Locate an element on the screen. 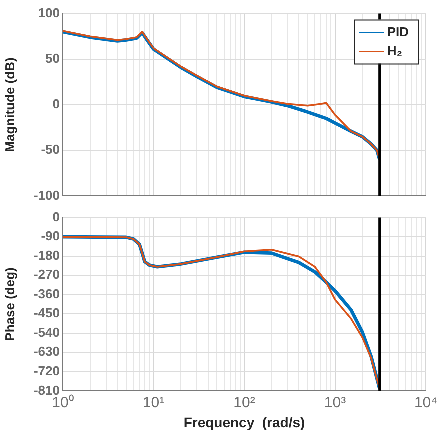  x-axis-title: Frequency (rad/s) is located at coordinates (245, 422).